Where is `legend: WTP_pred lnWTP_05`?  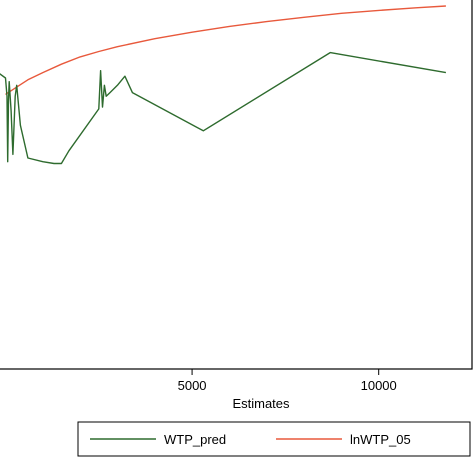
legend: WTP_pred lnWTP_05 is located at coordinates (274, 439).